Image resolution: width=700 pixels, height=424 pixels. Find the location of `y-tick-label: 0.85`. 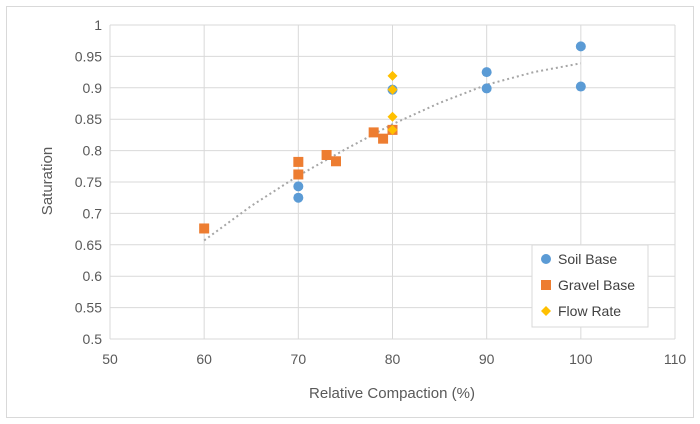

y-tick-label: 0.85 is located at coordinates (88, 119).